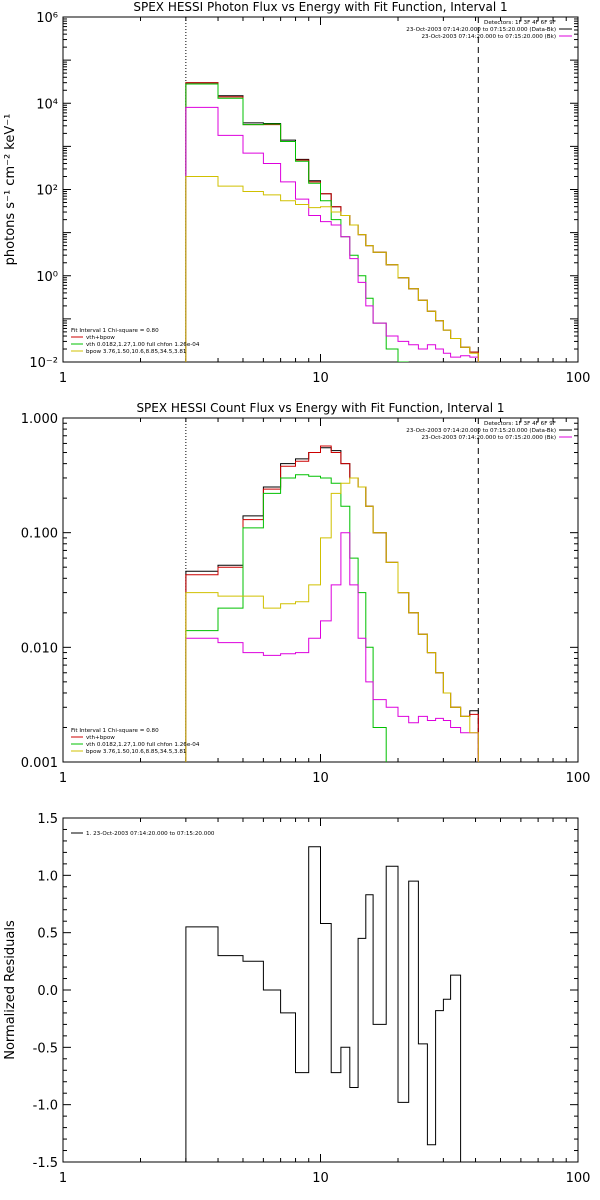 The height and width of the screenshot is (1200, 600). What do you see at coordinates (45, 1106) in the screenshot?
I see `y-tick-label: -1.0` at bounding box center [45, 1106].